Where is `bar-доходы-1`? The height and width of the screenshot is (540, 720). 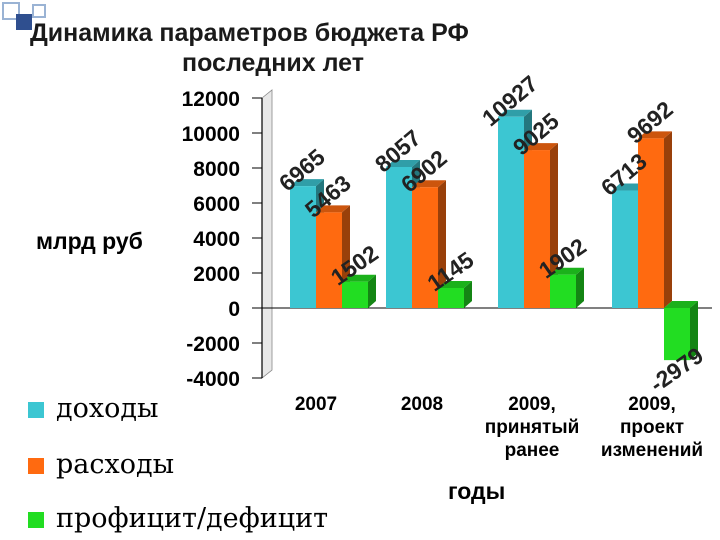 bar-доходы-1 is located at coordinates (303, 247).